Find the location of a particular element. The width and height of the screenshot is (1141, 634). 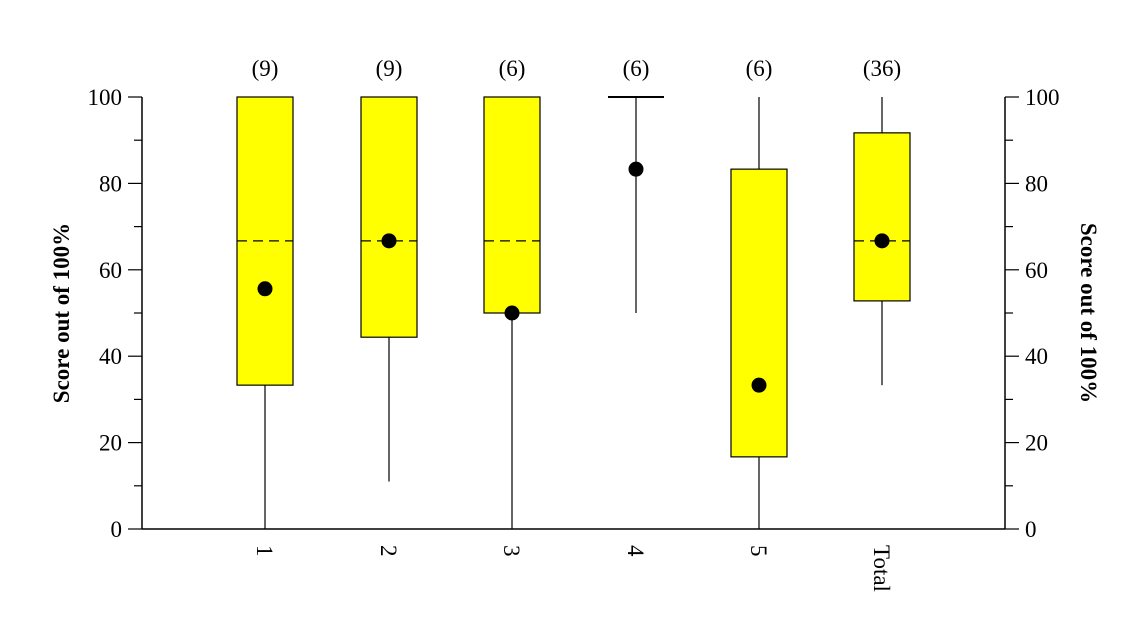

x-tick-label: 5 is located at coordinates (758, 551).